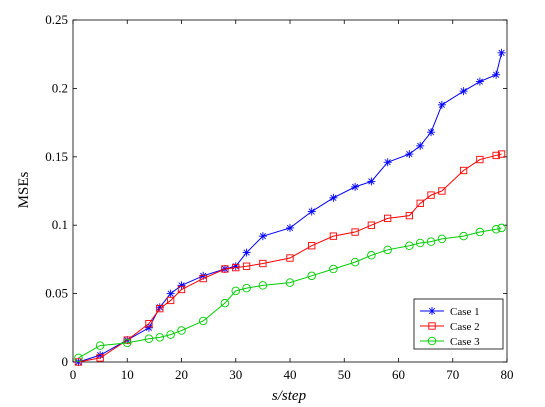  Describe the element at coordinates (235, 374) in the screenshot. I see `x-tick-label: 30` at that location.